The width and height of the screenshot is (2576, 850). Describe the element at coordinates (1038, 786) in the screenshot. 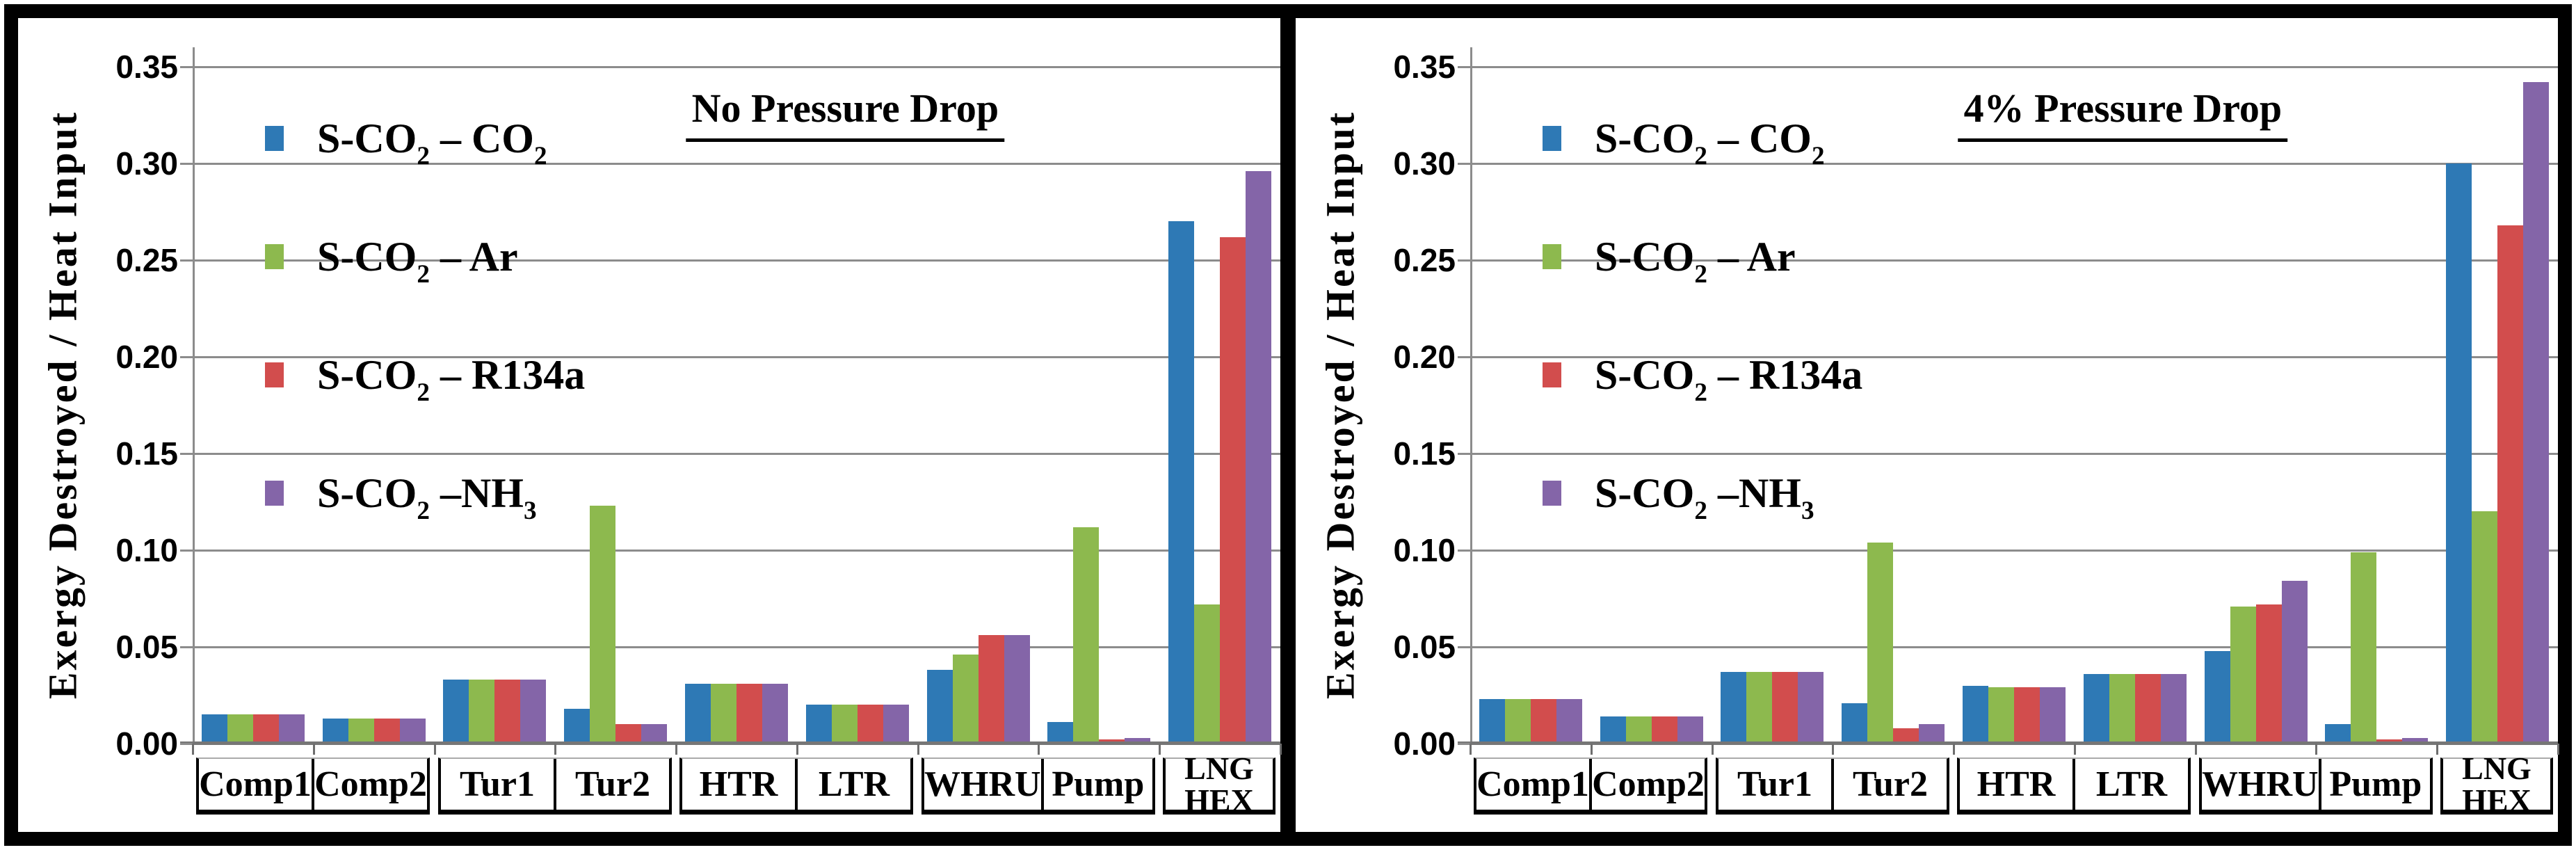

I see `x-label-box: WHRU Pump` at that location.